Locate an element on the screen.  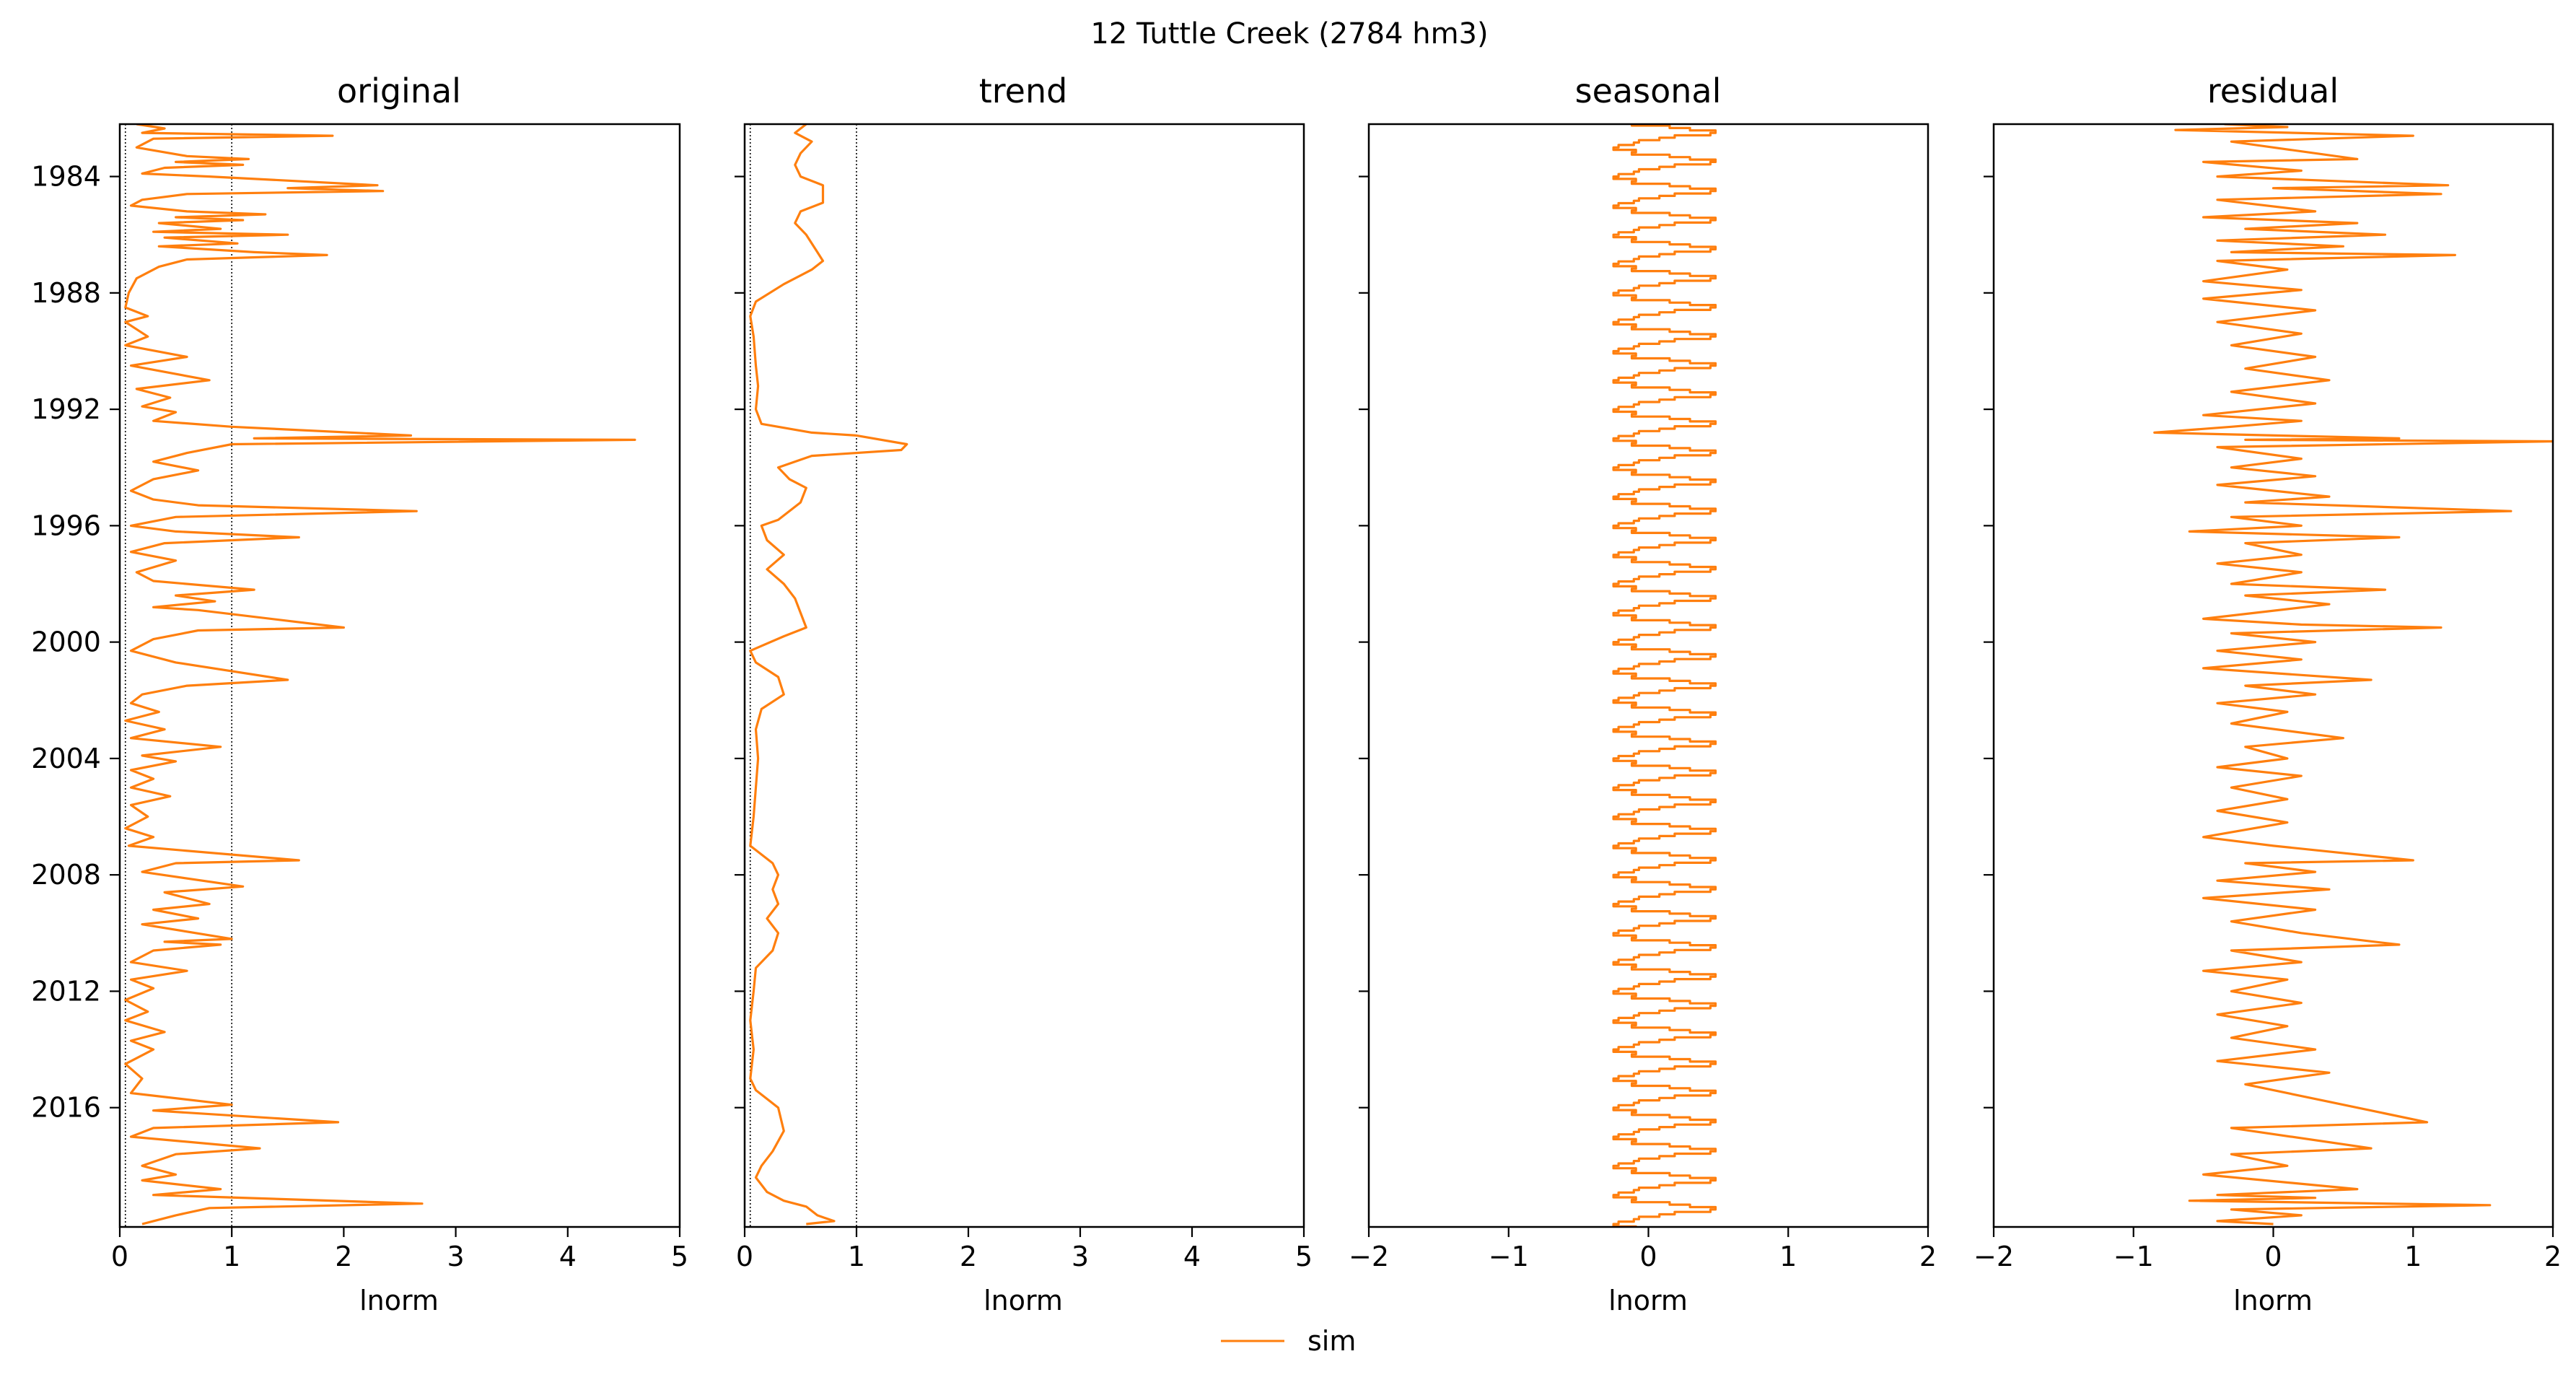
y-tick-label: 2016 is located at coordinates (66, 1108).